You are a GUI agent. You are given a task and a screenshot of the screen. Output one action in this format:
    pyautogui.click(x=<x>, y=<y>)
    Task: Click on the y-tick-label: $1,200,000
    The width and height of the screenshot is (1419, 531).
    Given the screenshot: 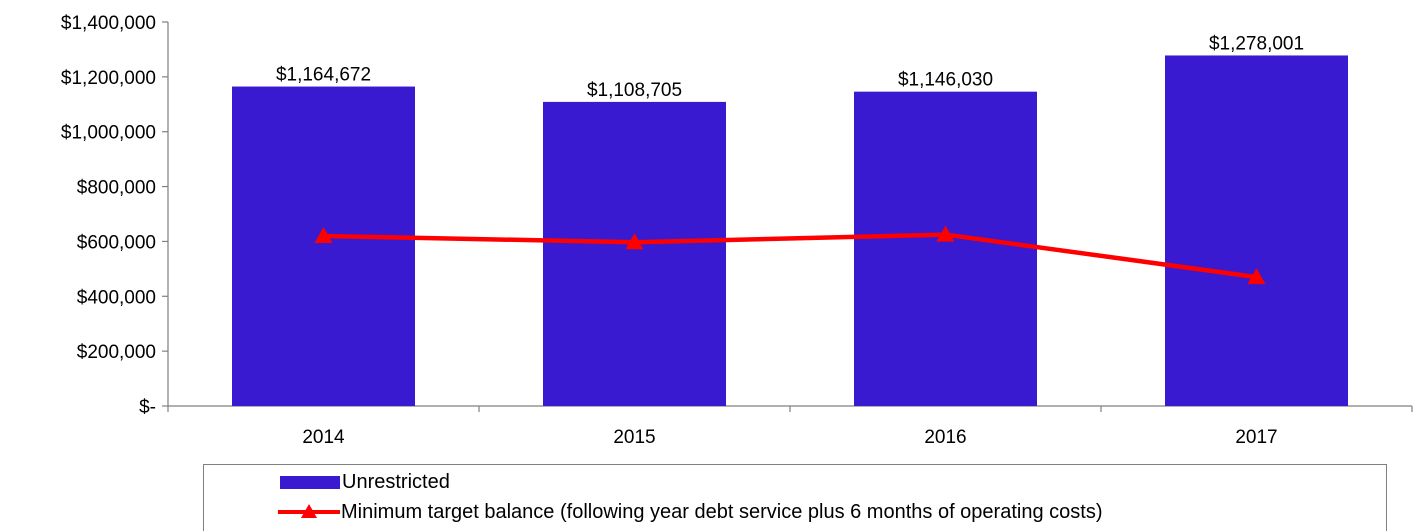 What is the action you would take?
    pyautogui.click(x=108, y=78)
    